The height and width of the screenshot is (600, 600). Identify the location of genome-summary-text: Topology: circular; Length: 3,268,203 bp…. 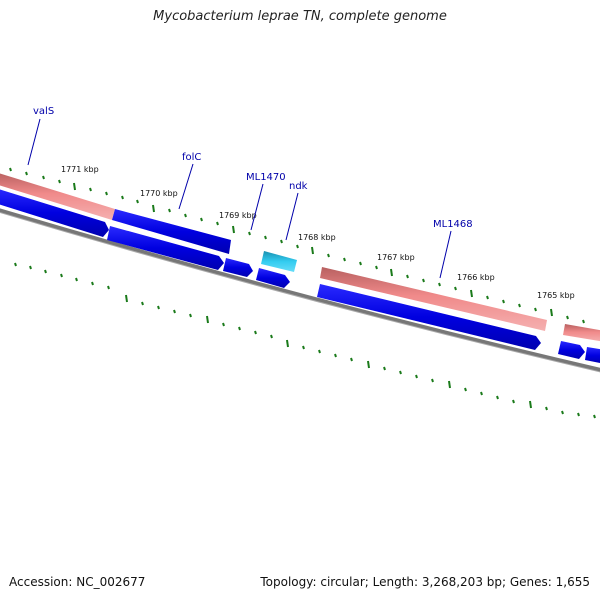
(425, 582).